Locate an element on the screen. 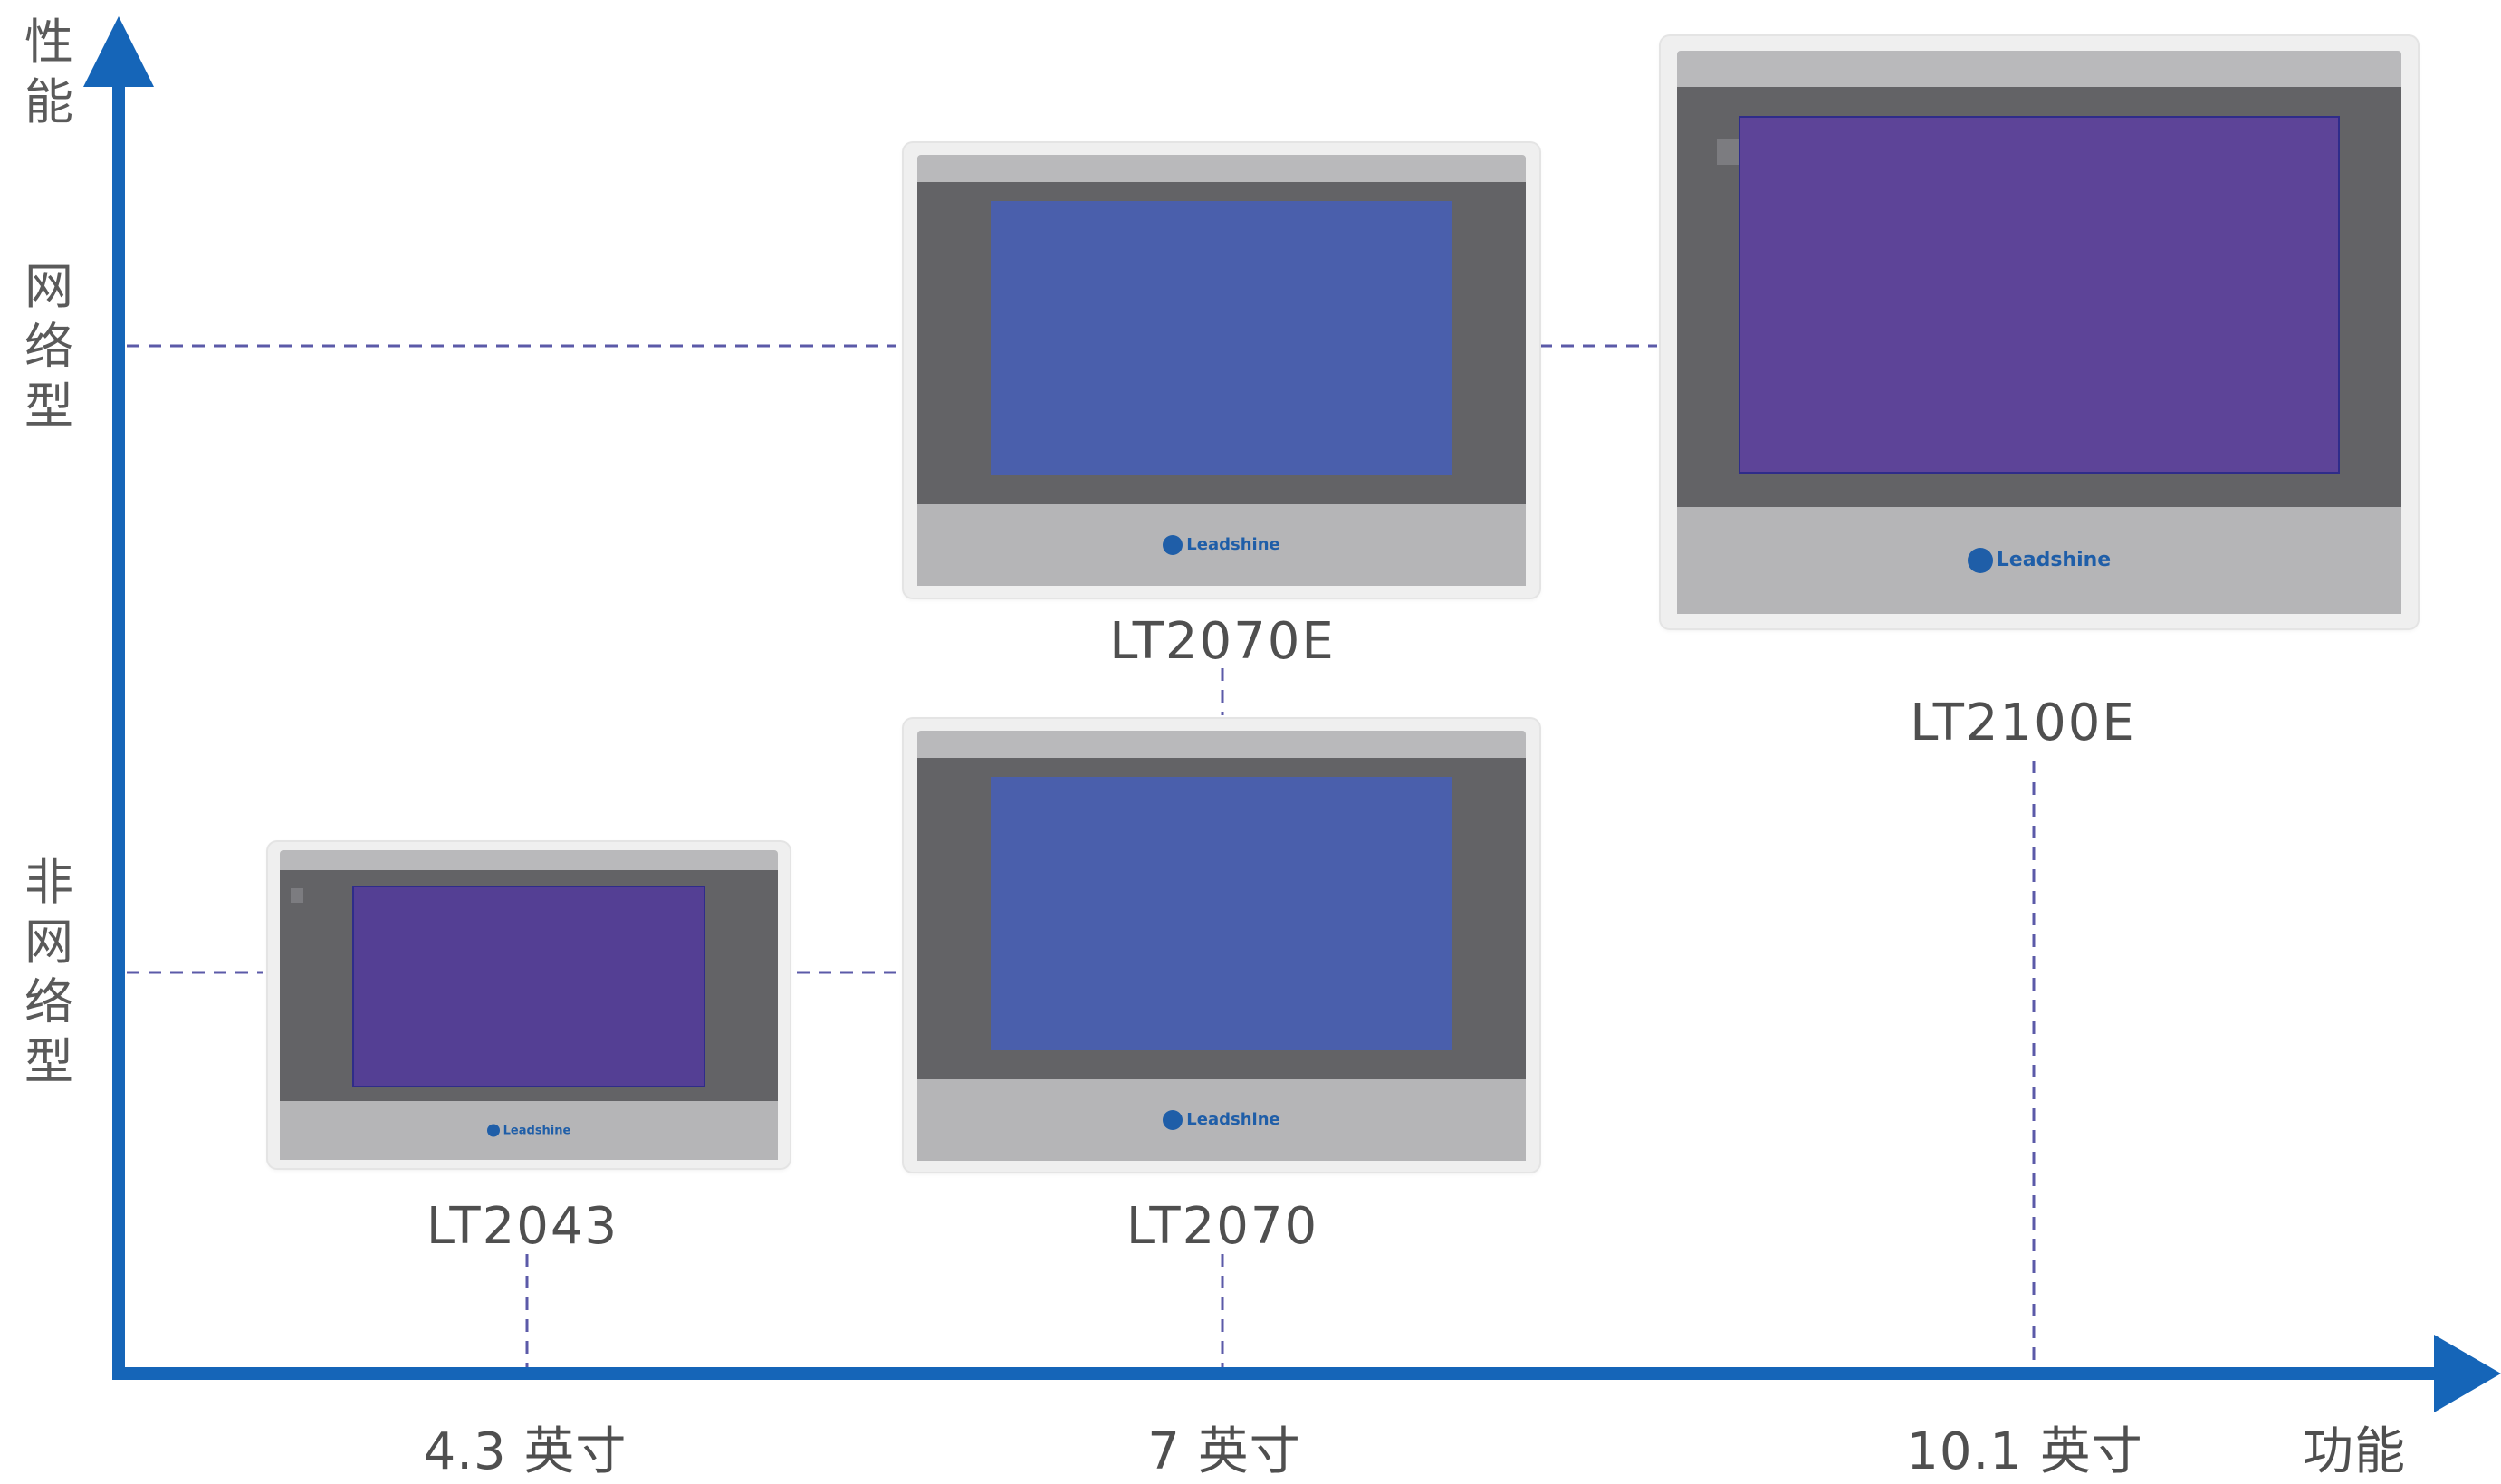  device-lt2070: Leadshine is located at coordinates (1221, 945).